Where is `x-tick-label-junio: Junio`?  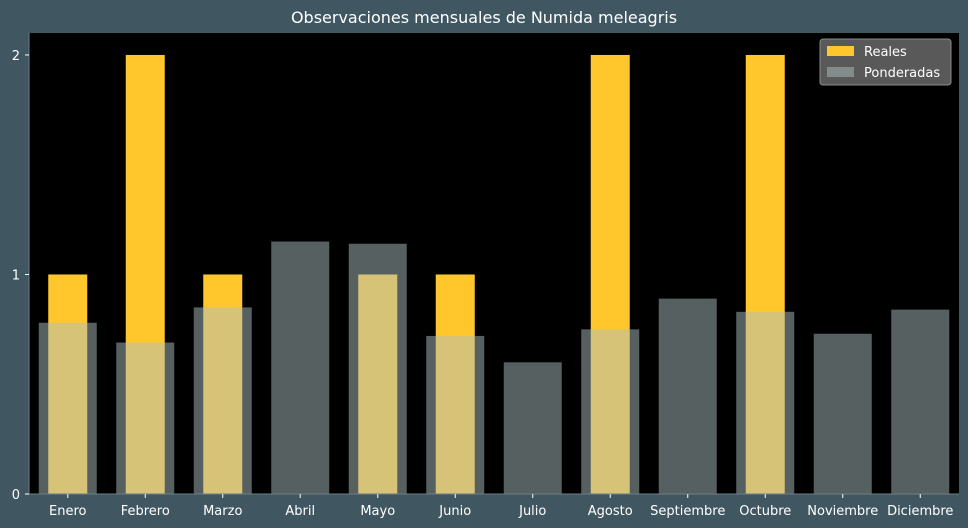 x-tick-label-junio: Junio is located at coordinates (454, 511).